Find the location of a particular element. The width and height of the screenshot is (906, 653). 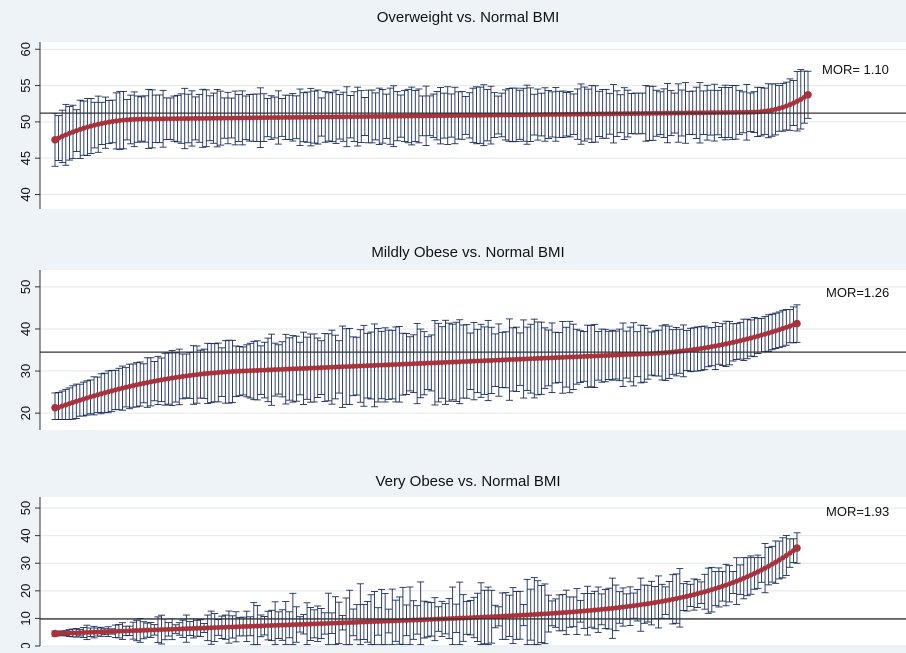

chart-title: Overweight vs. Normal BMI is located at coordinates (468, 17).